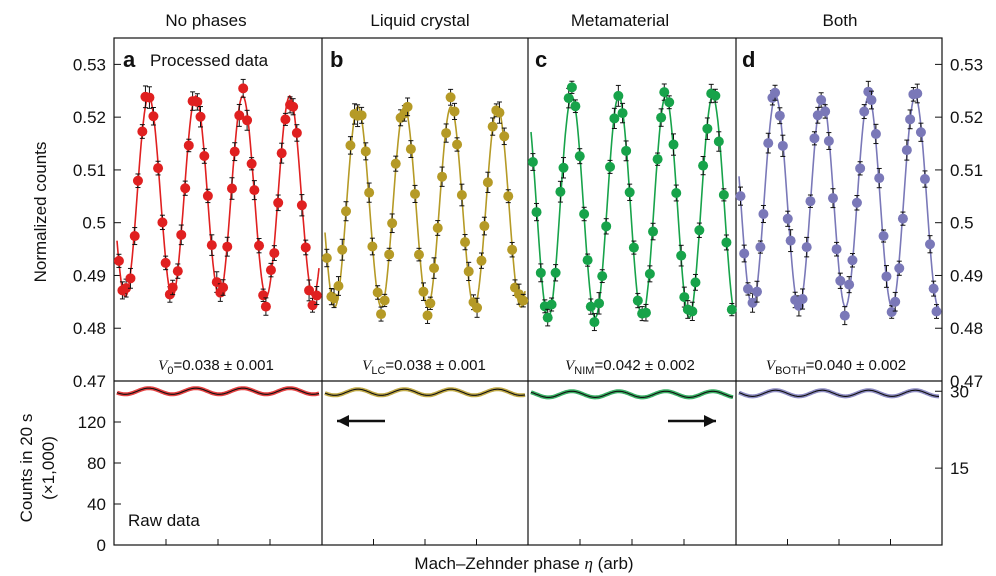 The image size is (996, 576). I want to click on processed-data-label: Processed data, so click(209, 60).